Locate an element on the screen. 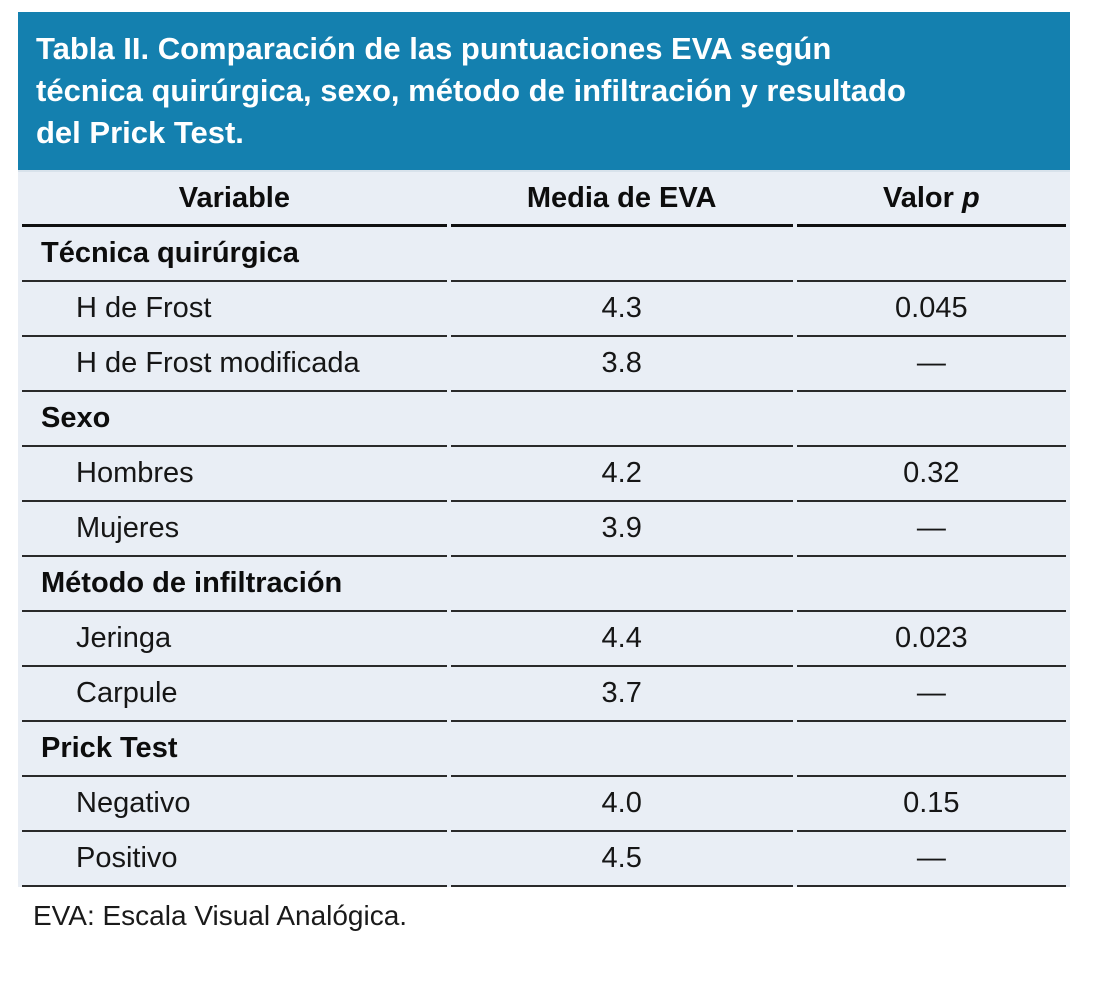 Image resolution: width=1097 pixels, height=998 pixels. row-label: Jeringa is located at coordinates (234, 639).